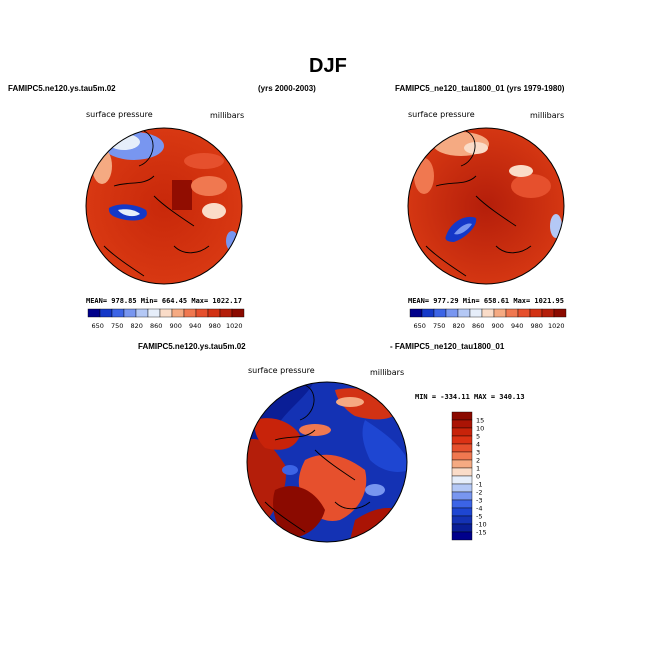 The image size is (654, 654). I want to click on diff-case-b: - FAMIPC5_ne120_tau1800_01, so click(447, 346).